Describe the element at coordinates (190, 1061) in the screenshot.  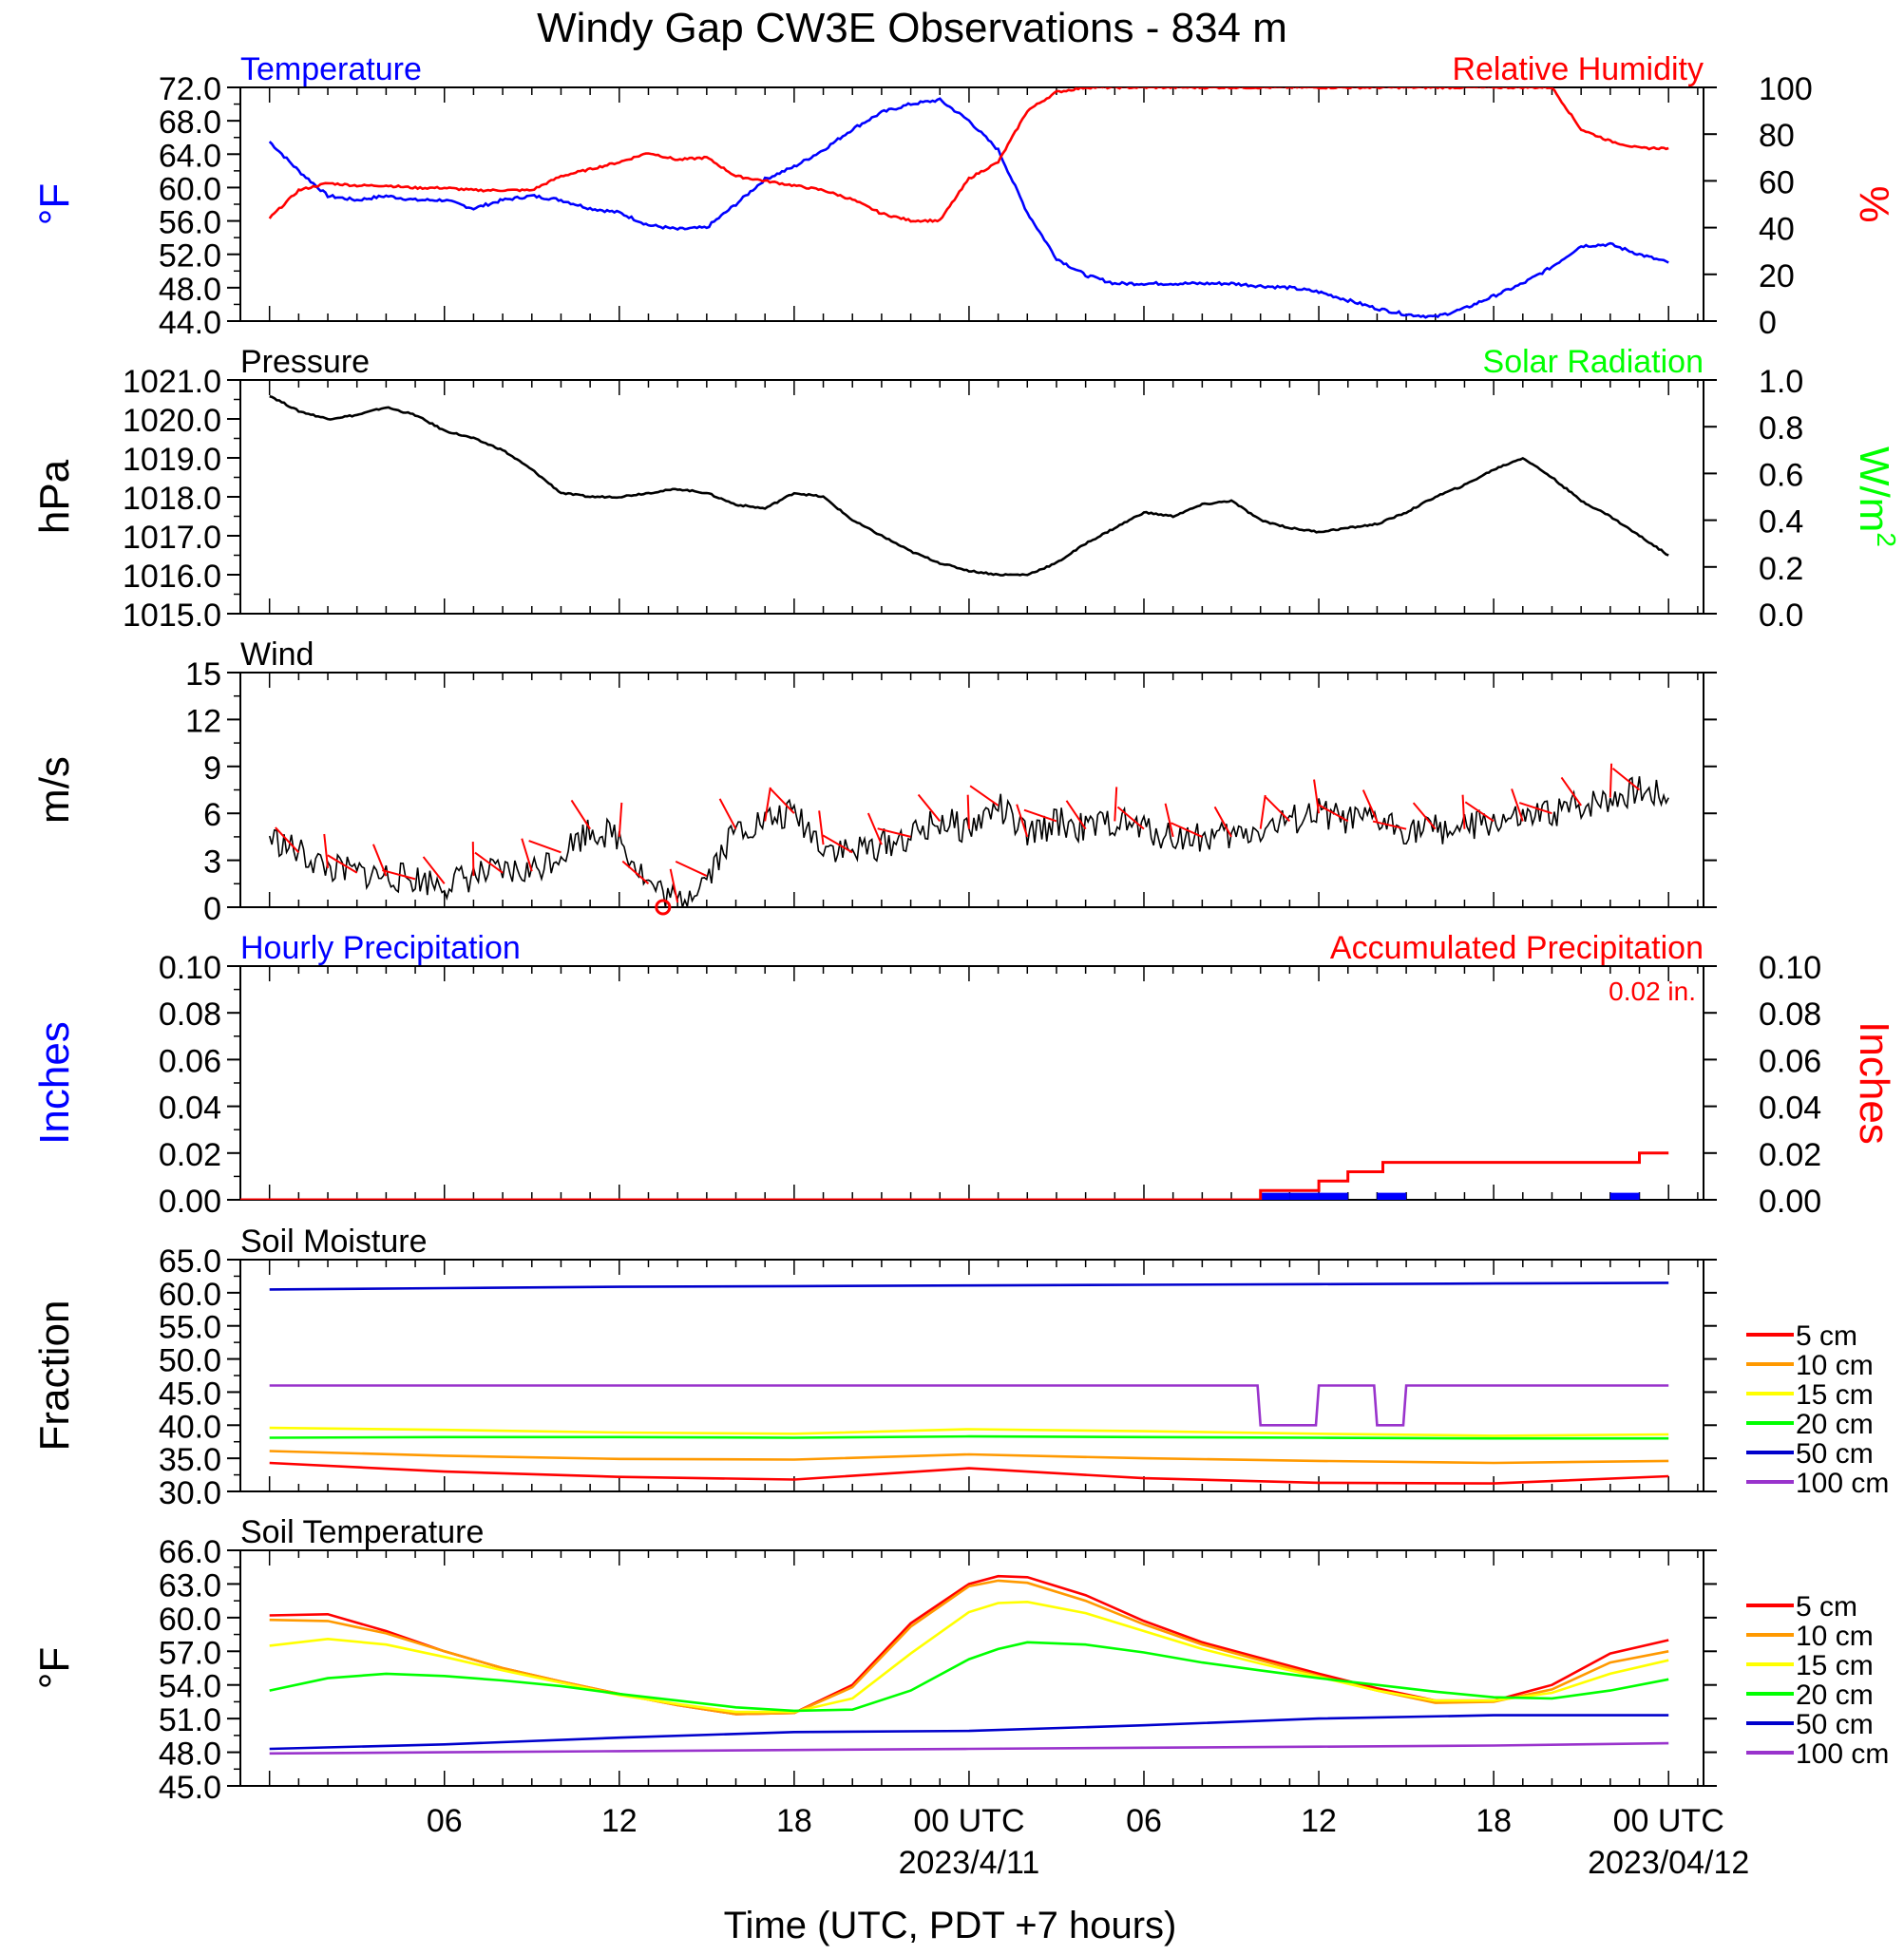
I see `y-tick-label: 0.06` at that location.